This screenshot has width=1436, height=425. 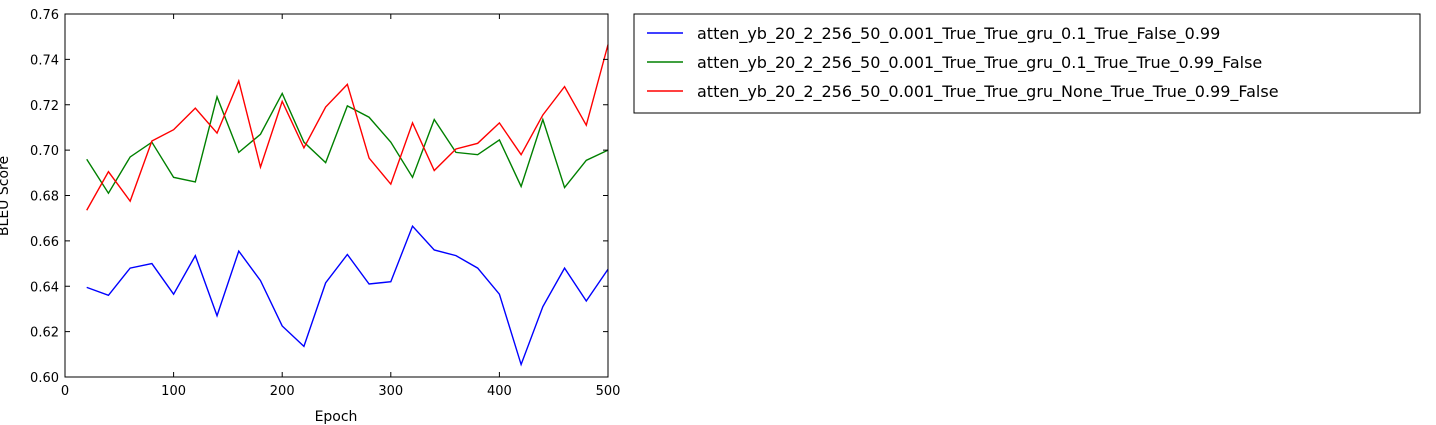 What do you see at coordinates (6, 196) in the screenshot?
I see `y-axis-label: BLEU Score` at bounding box center [6, 196].